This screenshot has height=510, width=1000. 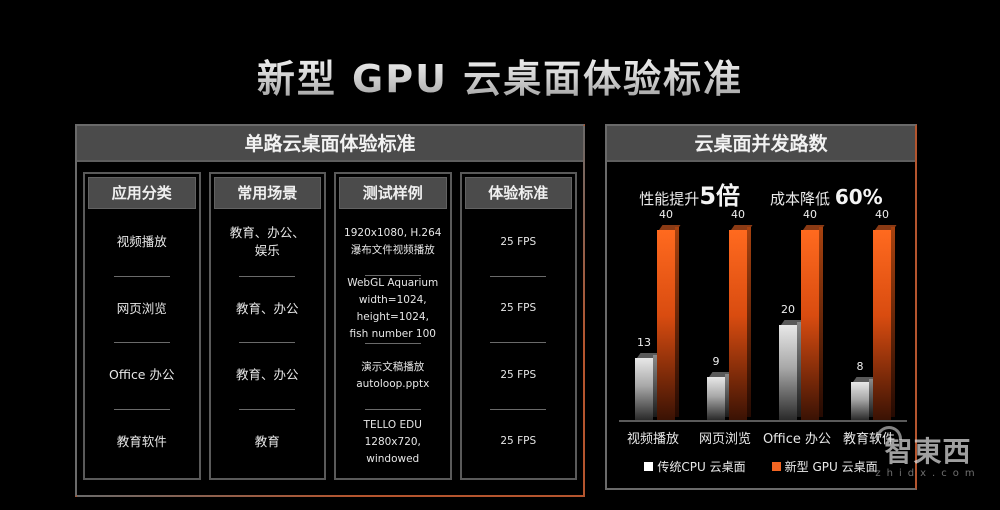 I want to click on chart-baseline, so click(x=763, y=421).